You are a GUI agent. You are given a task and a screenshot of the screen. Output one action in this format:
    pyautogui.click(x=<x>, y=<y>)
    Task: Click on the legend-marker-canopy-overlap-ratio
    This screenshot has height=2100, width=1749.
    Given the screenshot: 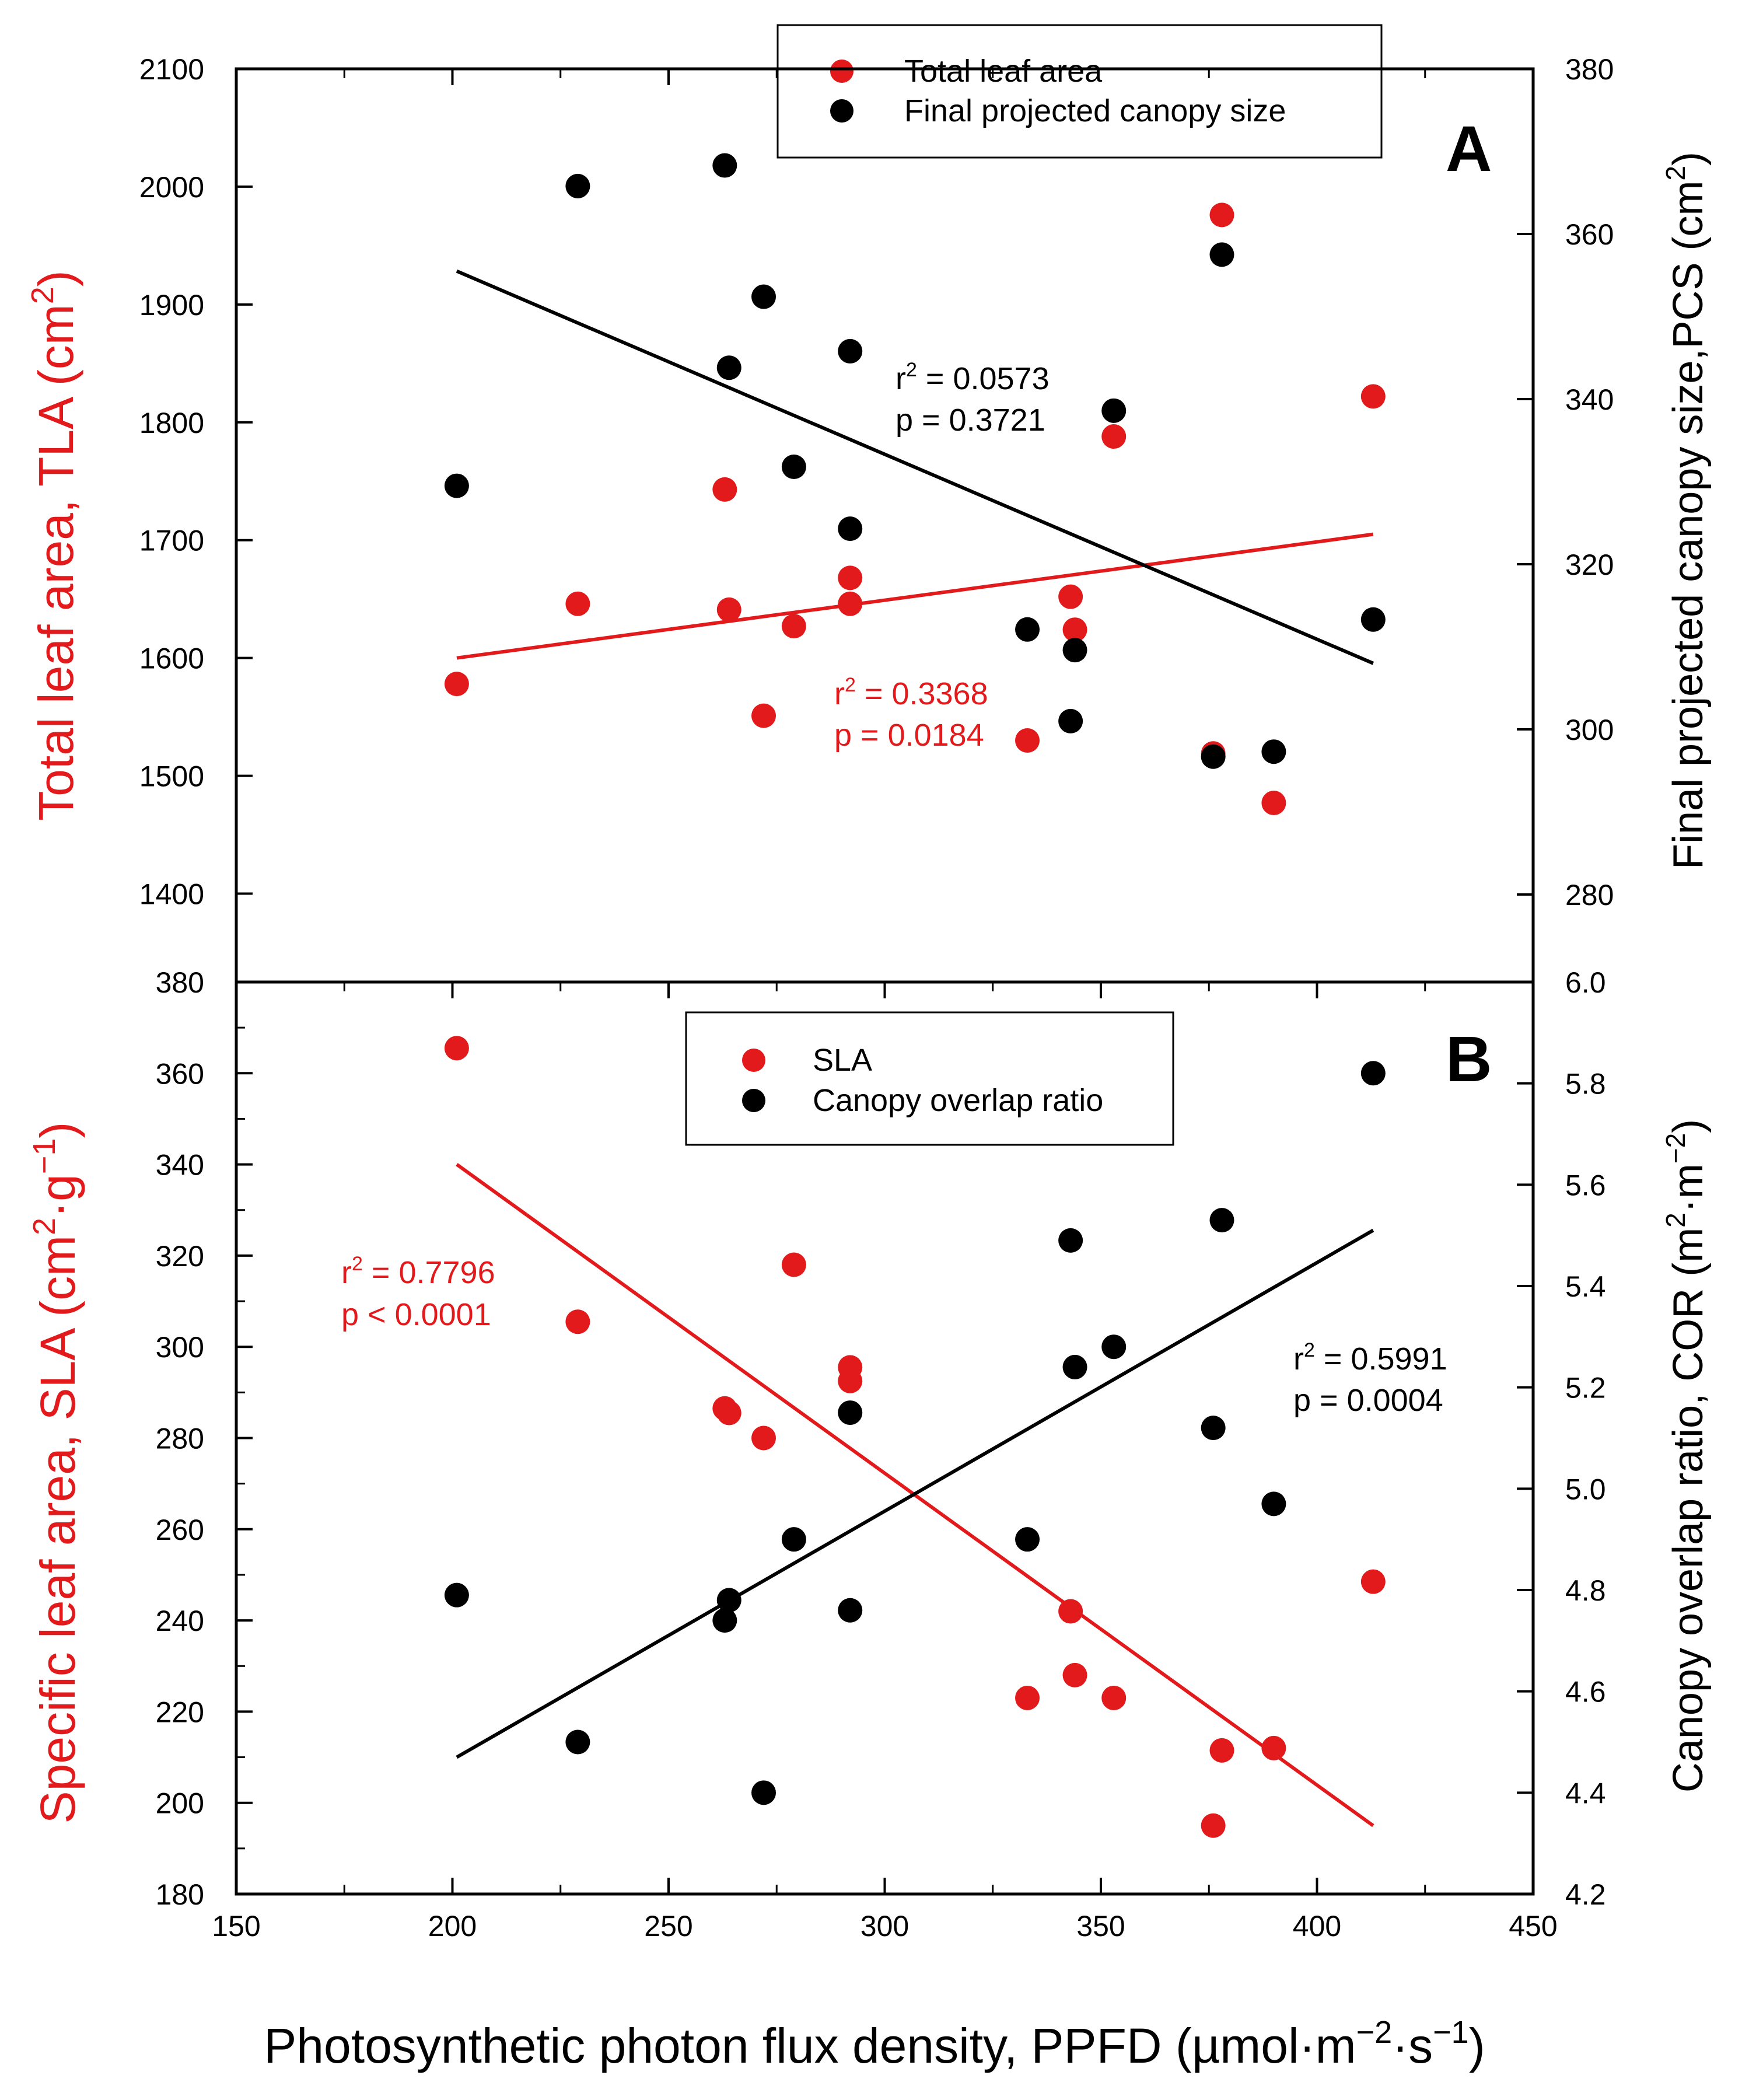 What is the action you would take?
    pyautogui.click(x=753, y=1100)
    